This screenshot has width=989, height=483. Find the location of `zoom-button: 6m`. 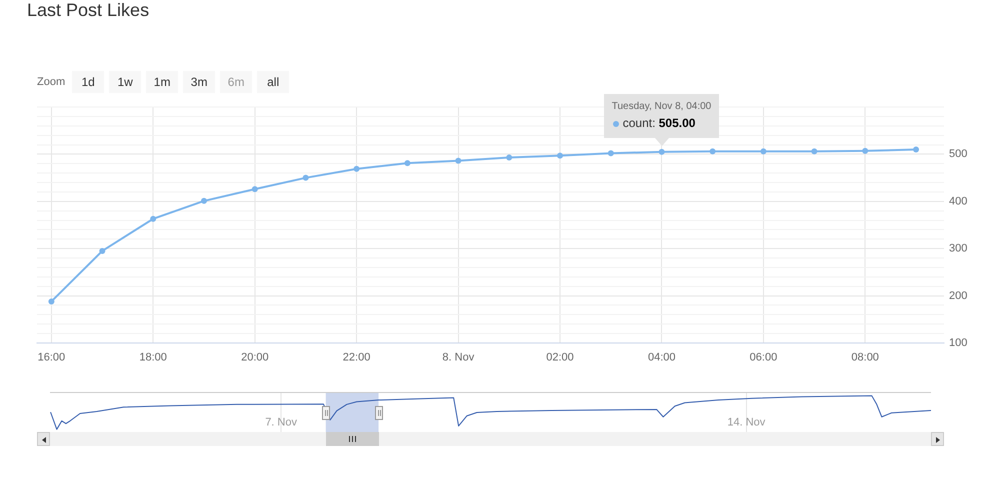

zoom-button: 6m is located at coordinates (236, 82).